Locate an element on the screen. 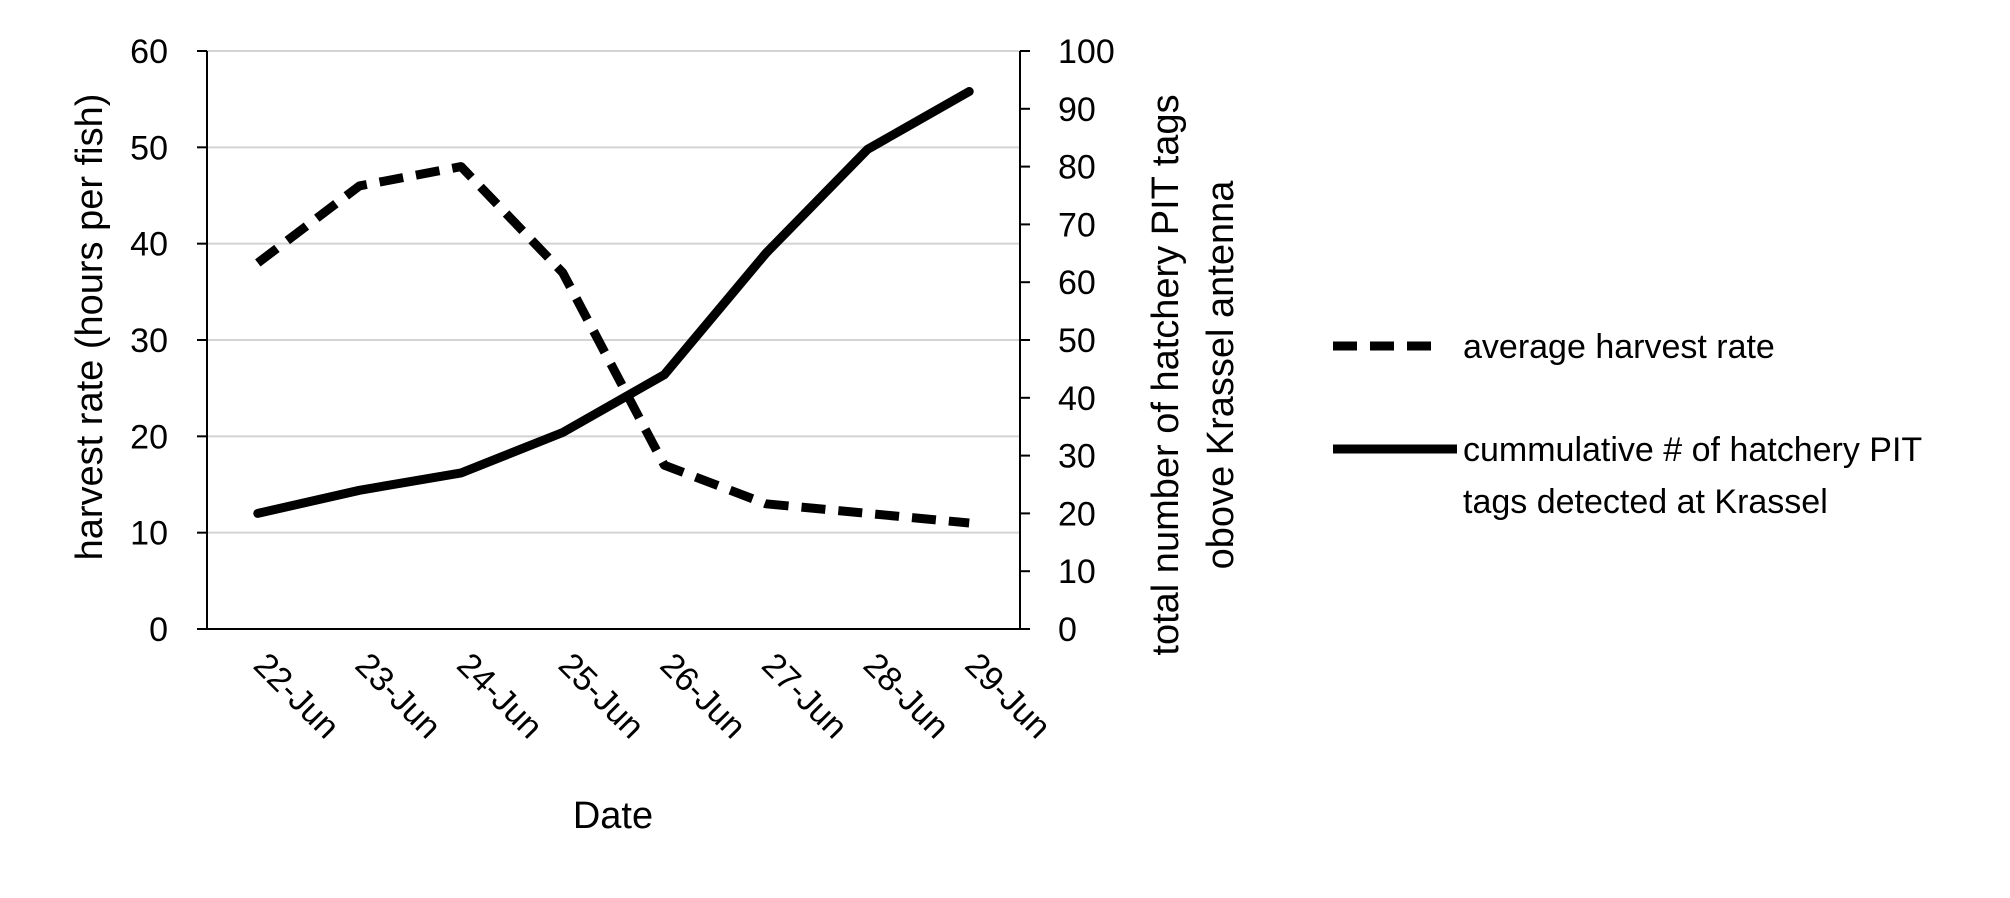  y2-tick-label: 100 is located at coordinates (1086, 52).